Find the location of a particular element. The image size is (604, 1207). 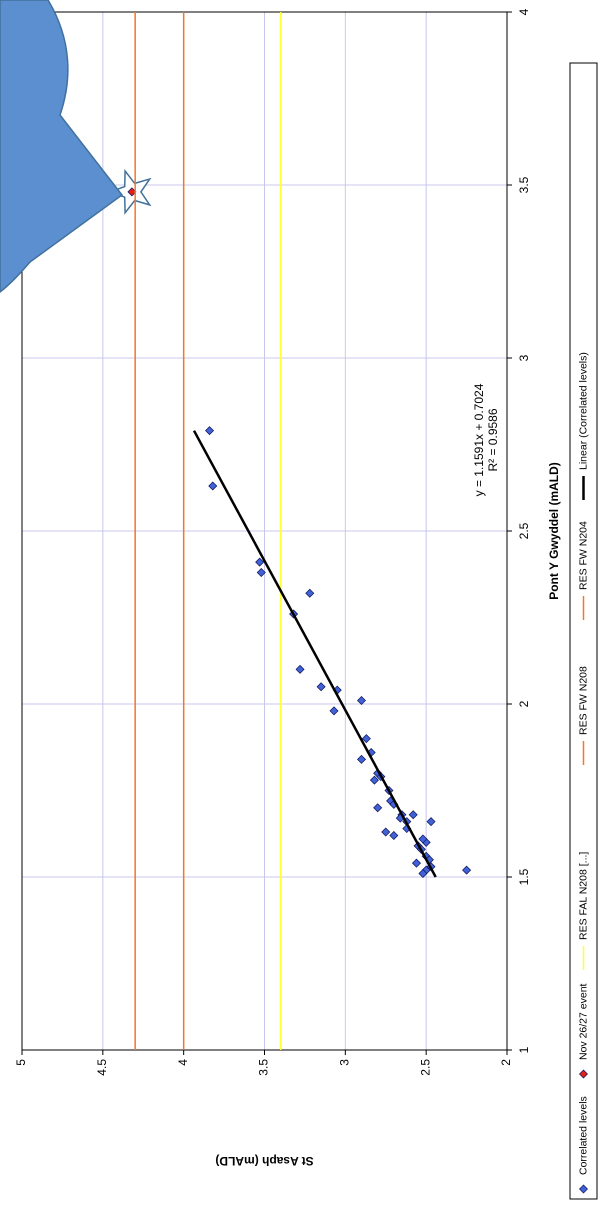

legend-label: RES FW N208 is located at coordinates (583, 700).